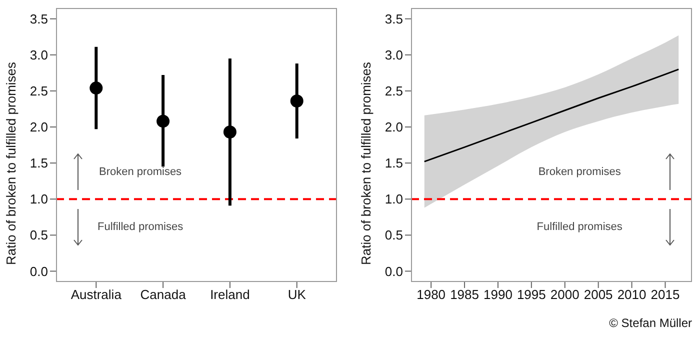 This screenshot has width=700, height=350. I want to click on x-tick-label: 2010, so click(631, 294).